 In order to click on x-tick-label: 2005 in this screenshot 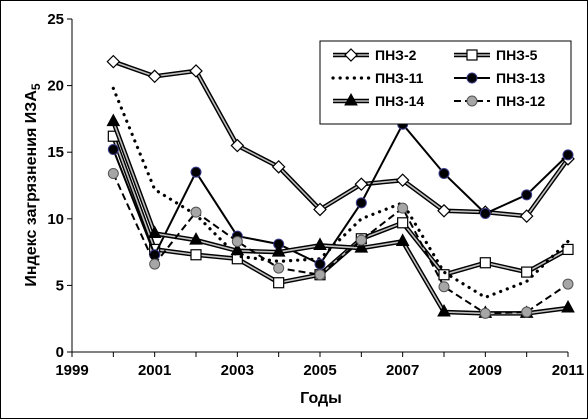, I will do `click(319, 370)`.